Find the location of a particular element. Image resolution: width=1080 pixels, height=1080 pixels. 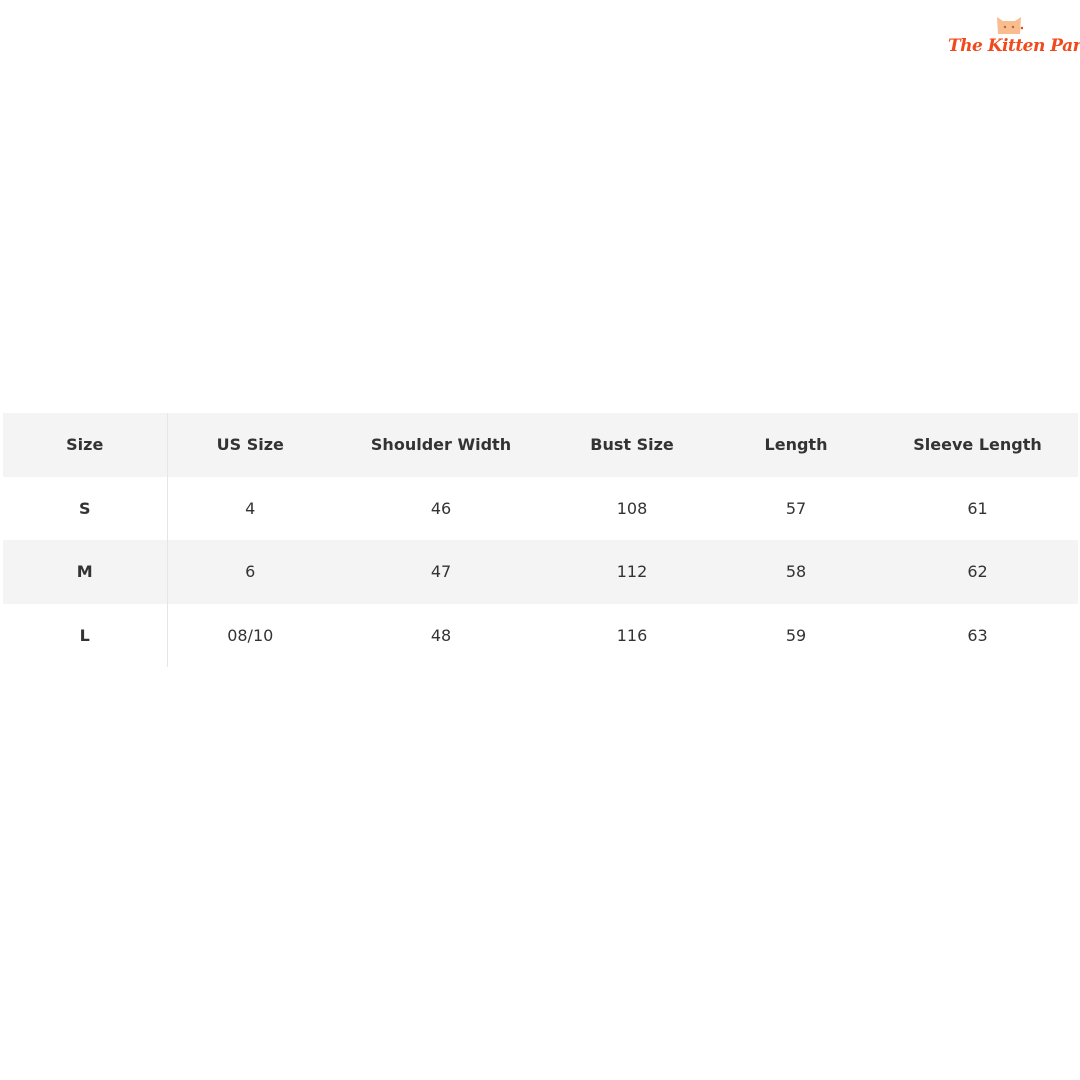

cell: S is located at coordinates (85, 508).